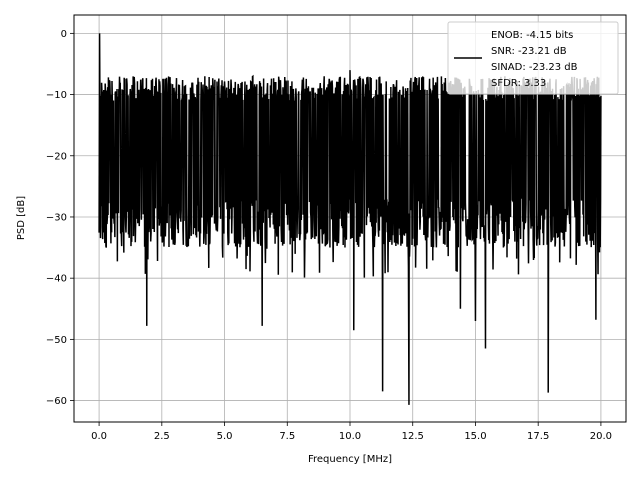 The height and width of the screenshot is (480, 640). I want to click on legend-entry-sinad: SINAD: -23.23 dB, so click(534, 67).